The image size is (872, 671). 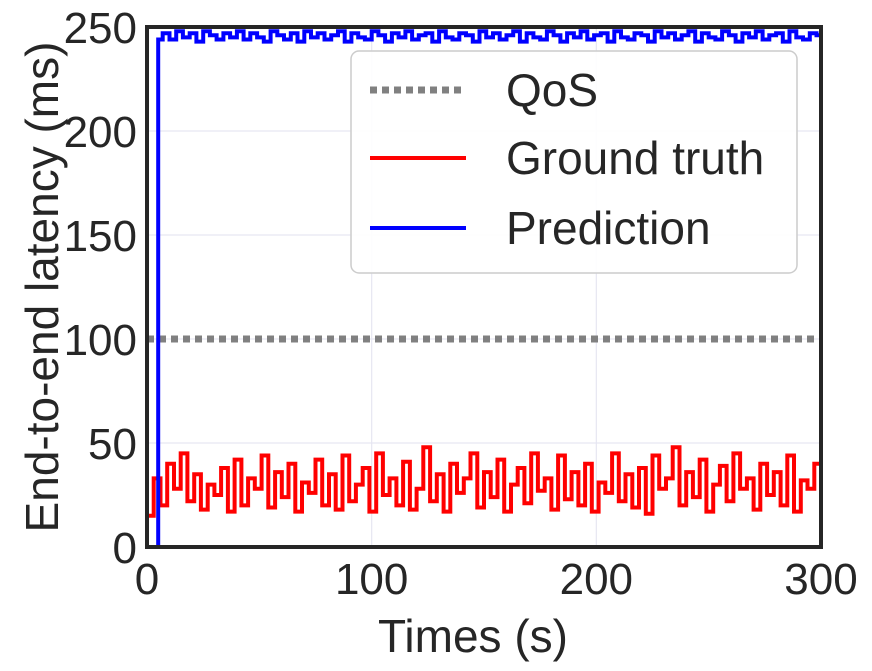 I want to click on x-tick-label: 200, so click(x=596, y=579).